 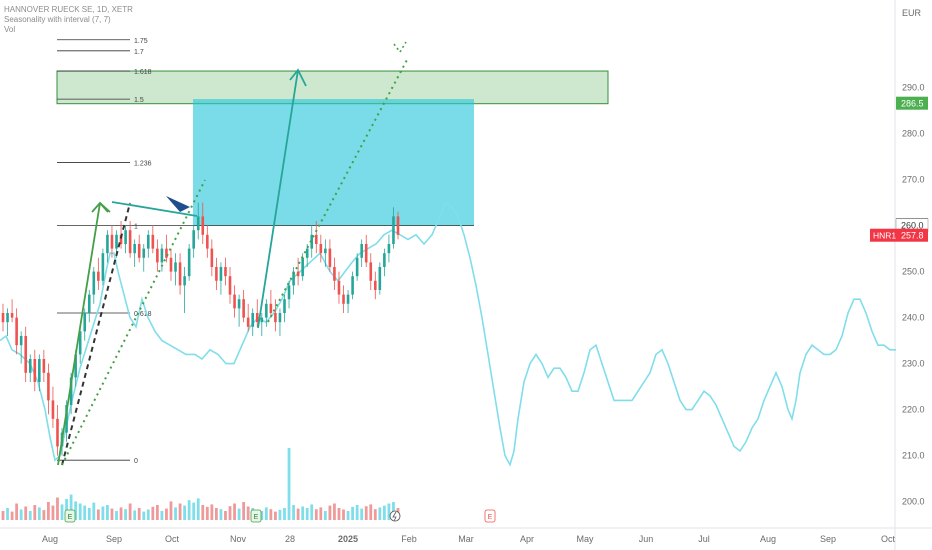 I want to click on x-tick-label: May, so click(x=585, y=539).